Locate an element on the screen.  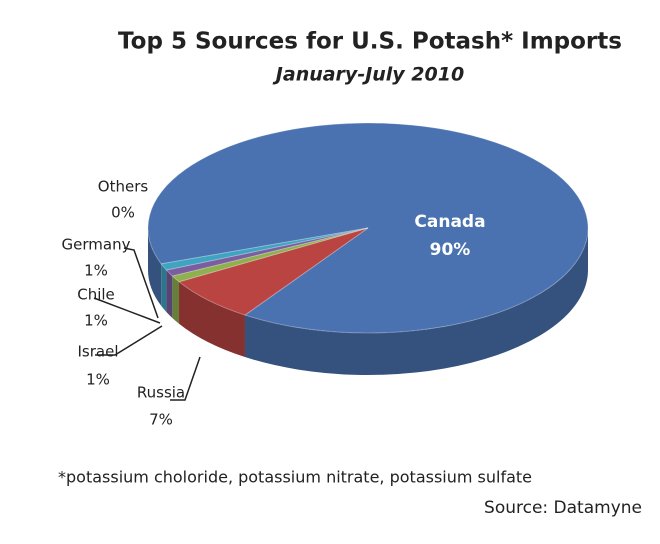
value-label: 7% is located at coordinates (161, 420).